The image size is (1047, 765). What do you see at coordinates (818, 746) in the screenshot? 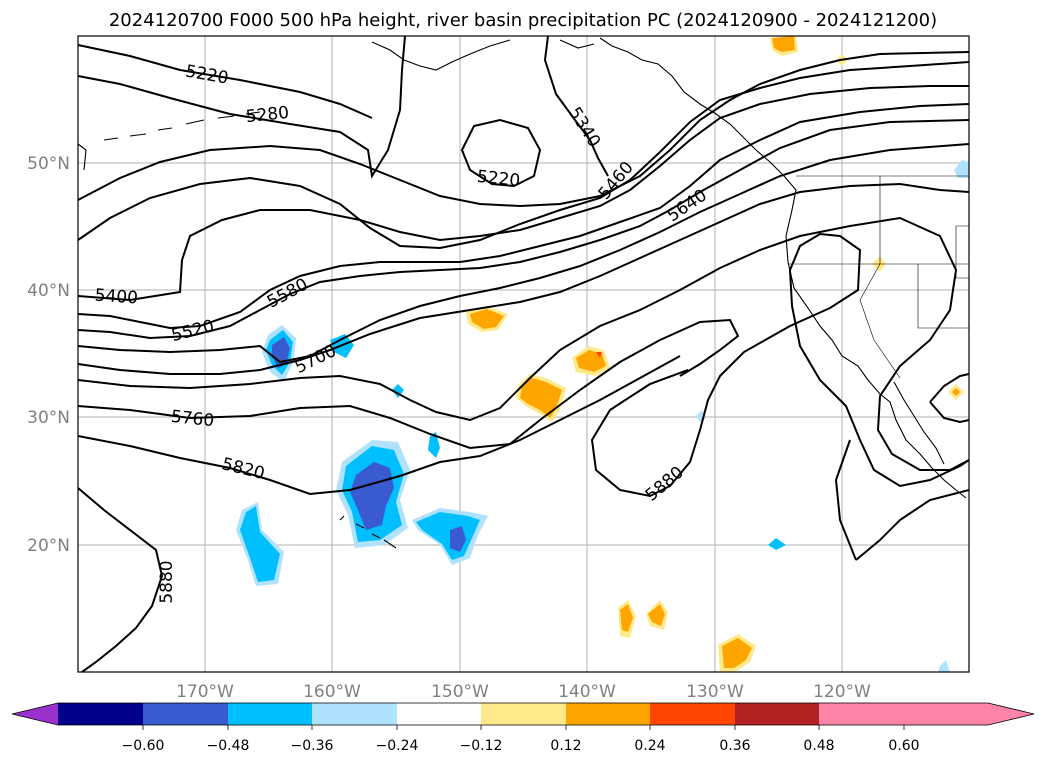
I see `colorbar-tick-label: 0.48` at bounding box center [818, 746].